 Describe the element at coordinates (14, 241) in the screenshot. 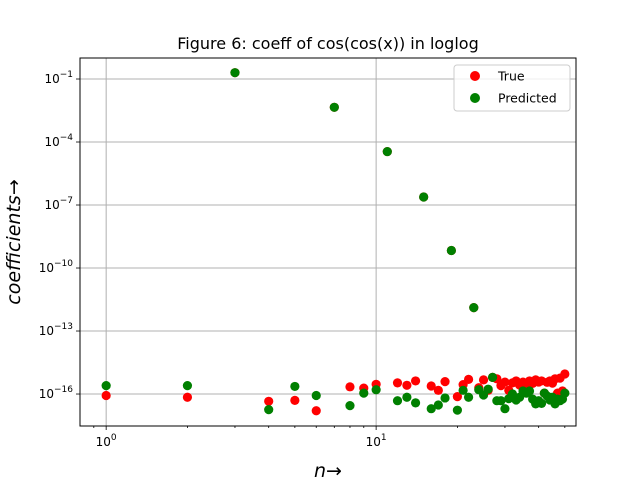

I see `y-axis-label: coefficients→` at that location.